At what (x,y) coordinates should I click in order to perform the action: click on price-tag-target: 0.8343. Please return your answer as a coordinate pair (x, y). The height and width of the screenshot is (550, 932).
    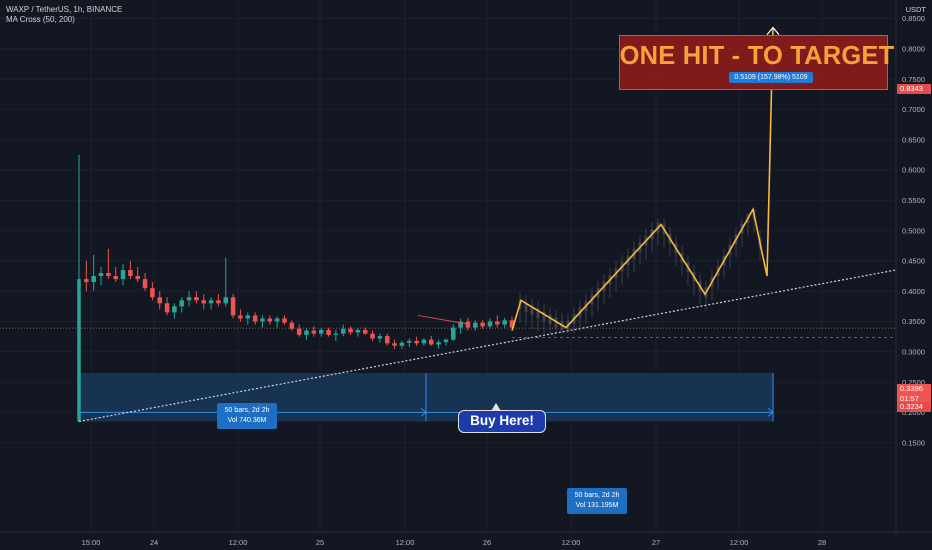
    Looking at the image, I should click on (914, 89).